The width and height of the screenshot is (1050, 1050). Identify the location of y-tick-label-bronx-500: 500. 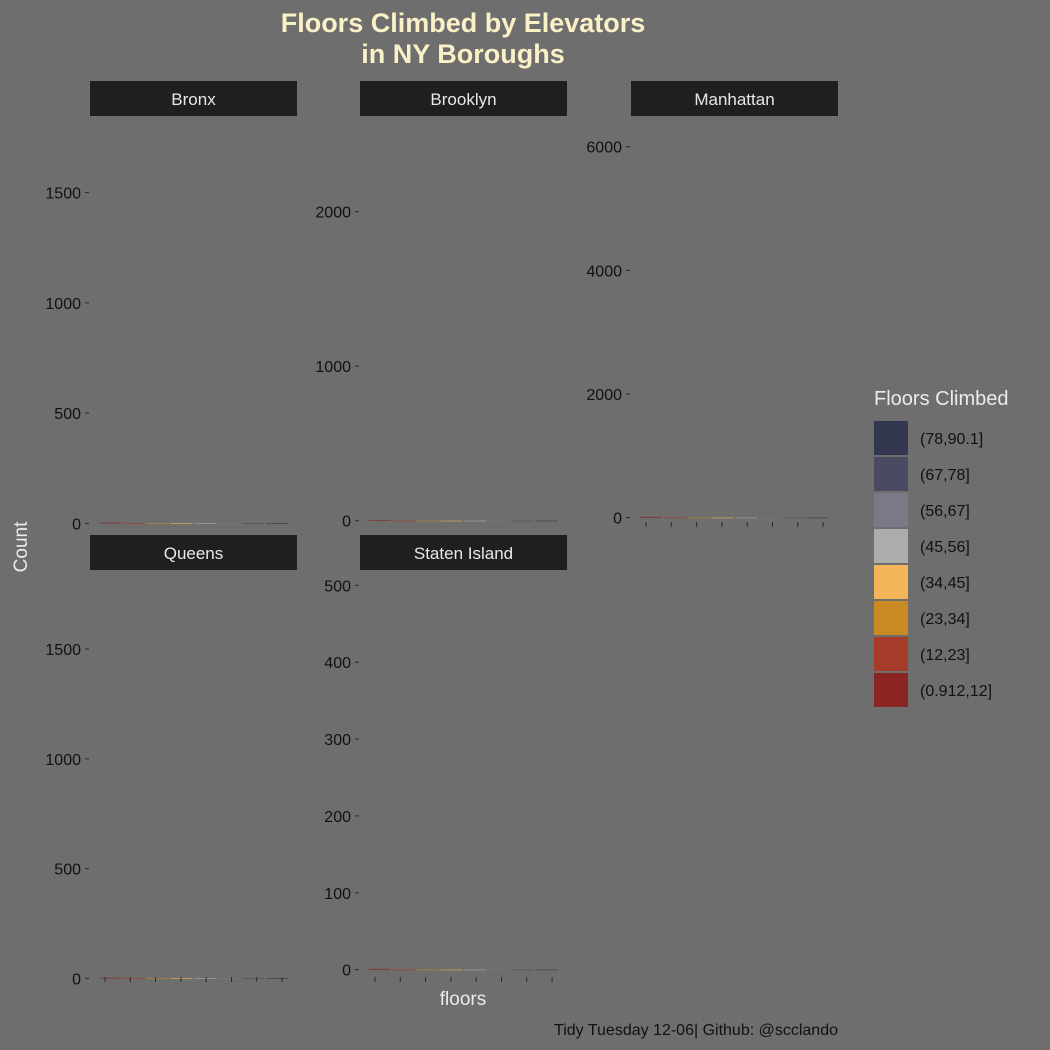
(67, 414).